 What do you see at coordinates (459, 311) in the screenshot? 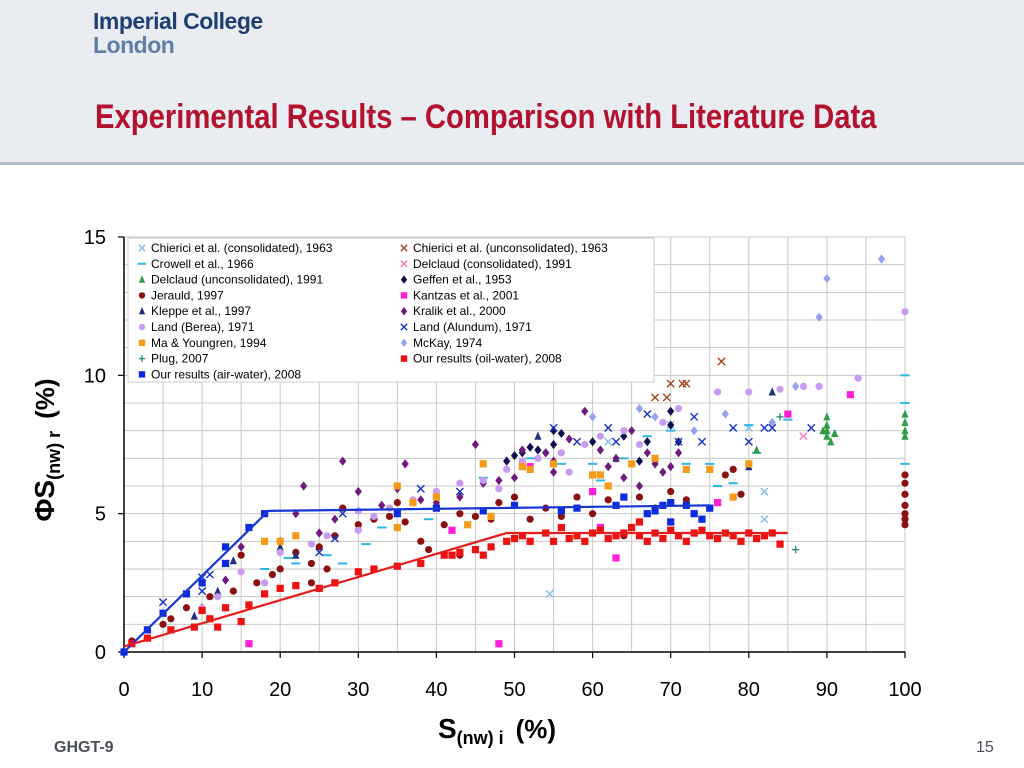
I see `legend-label: Kralik et al., 2000` at bounding box center [459, 311].